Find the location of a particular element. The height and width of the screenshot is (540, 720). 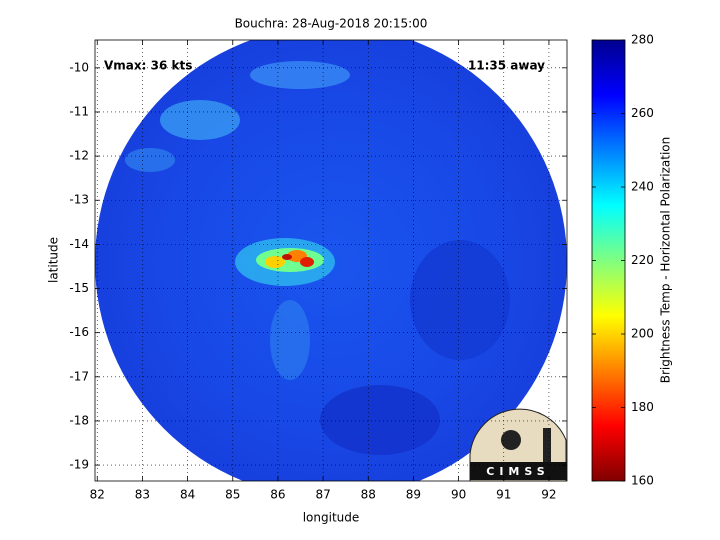

colorbar-tick-label: 260 is located at coordinates (642, 113).